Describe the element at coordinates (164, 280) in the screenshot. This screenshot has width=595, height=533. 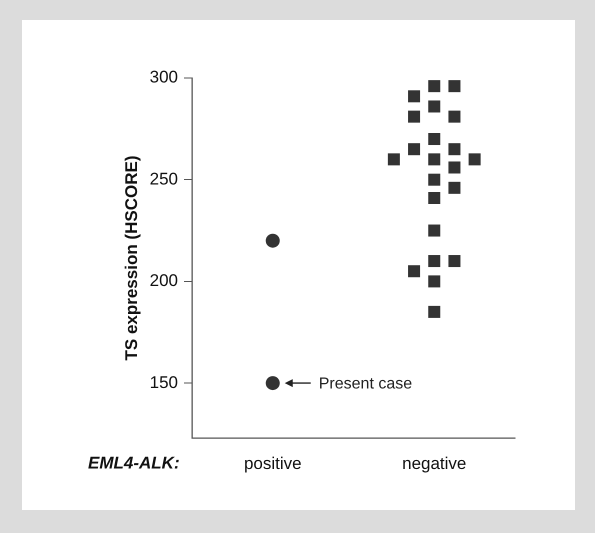
I see `y-tick-label: 200` at that location.